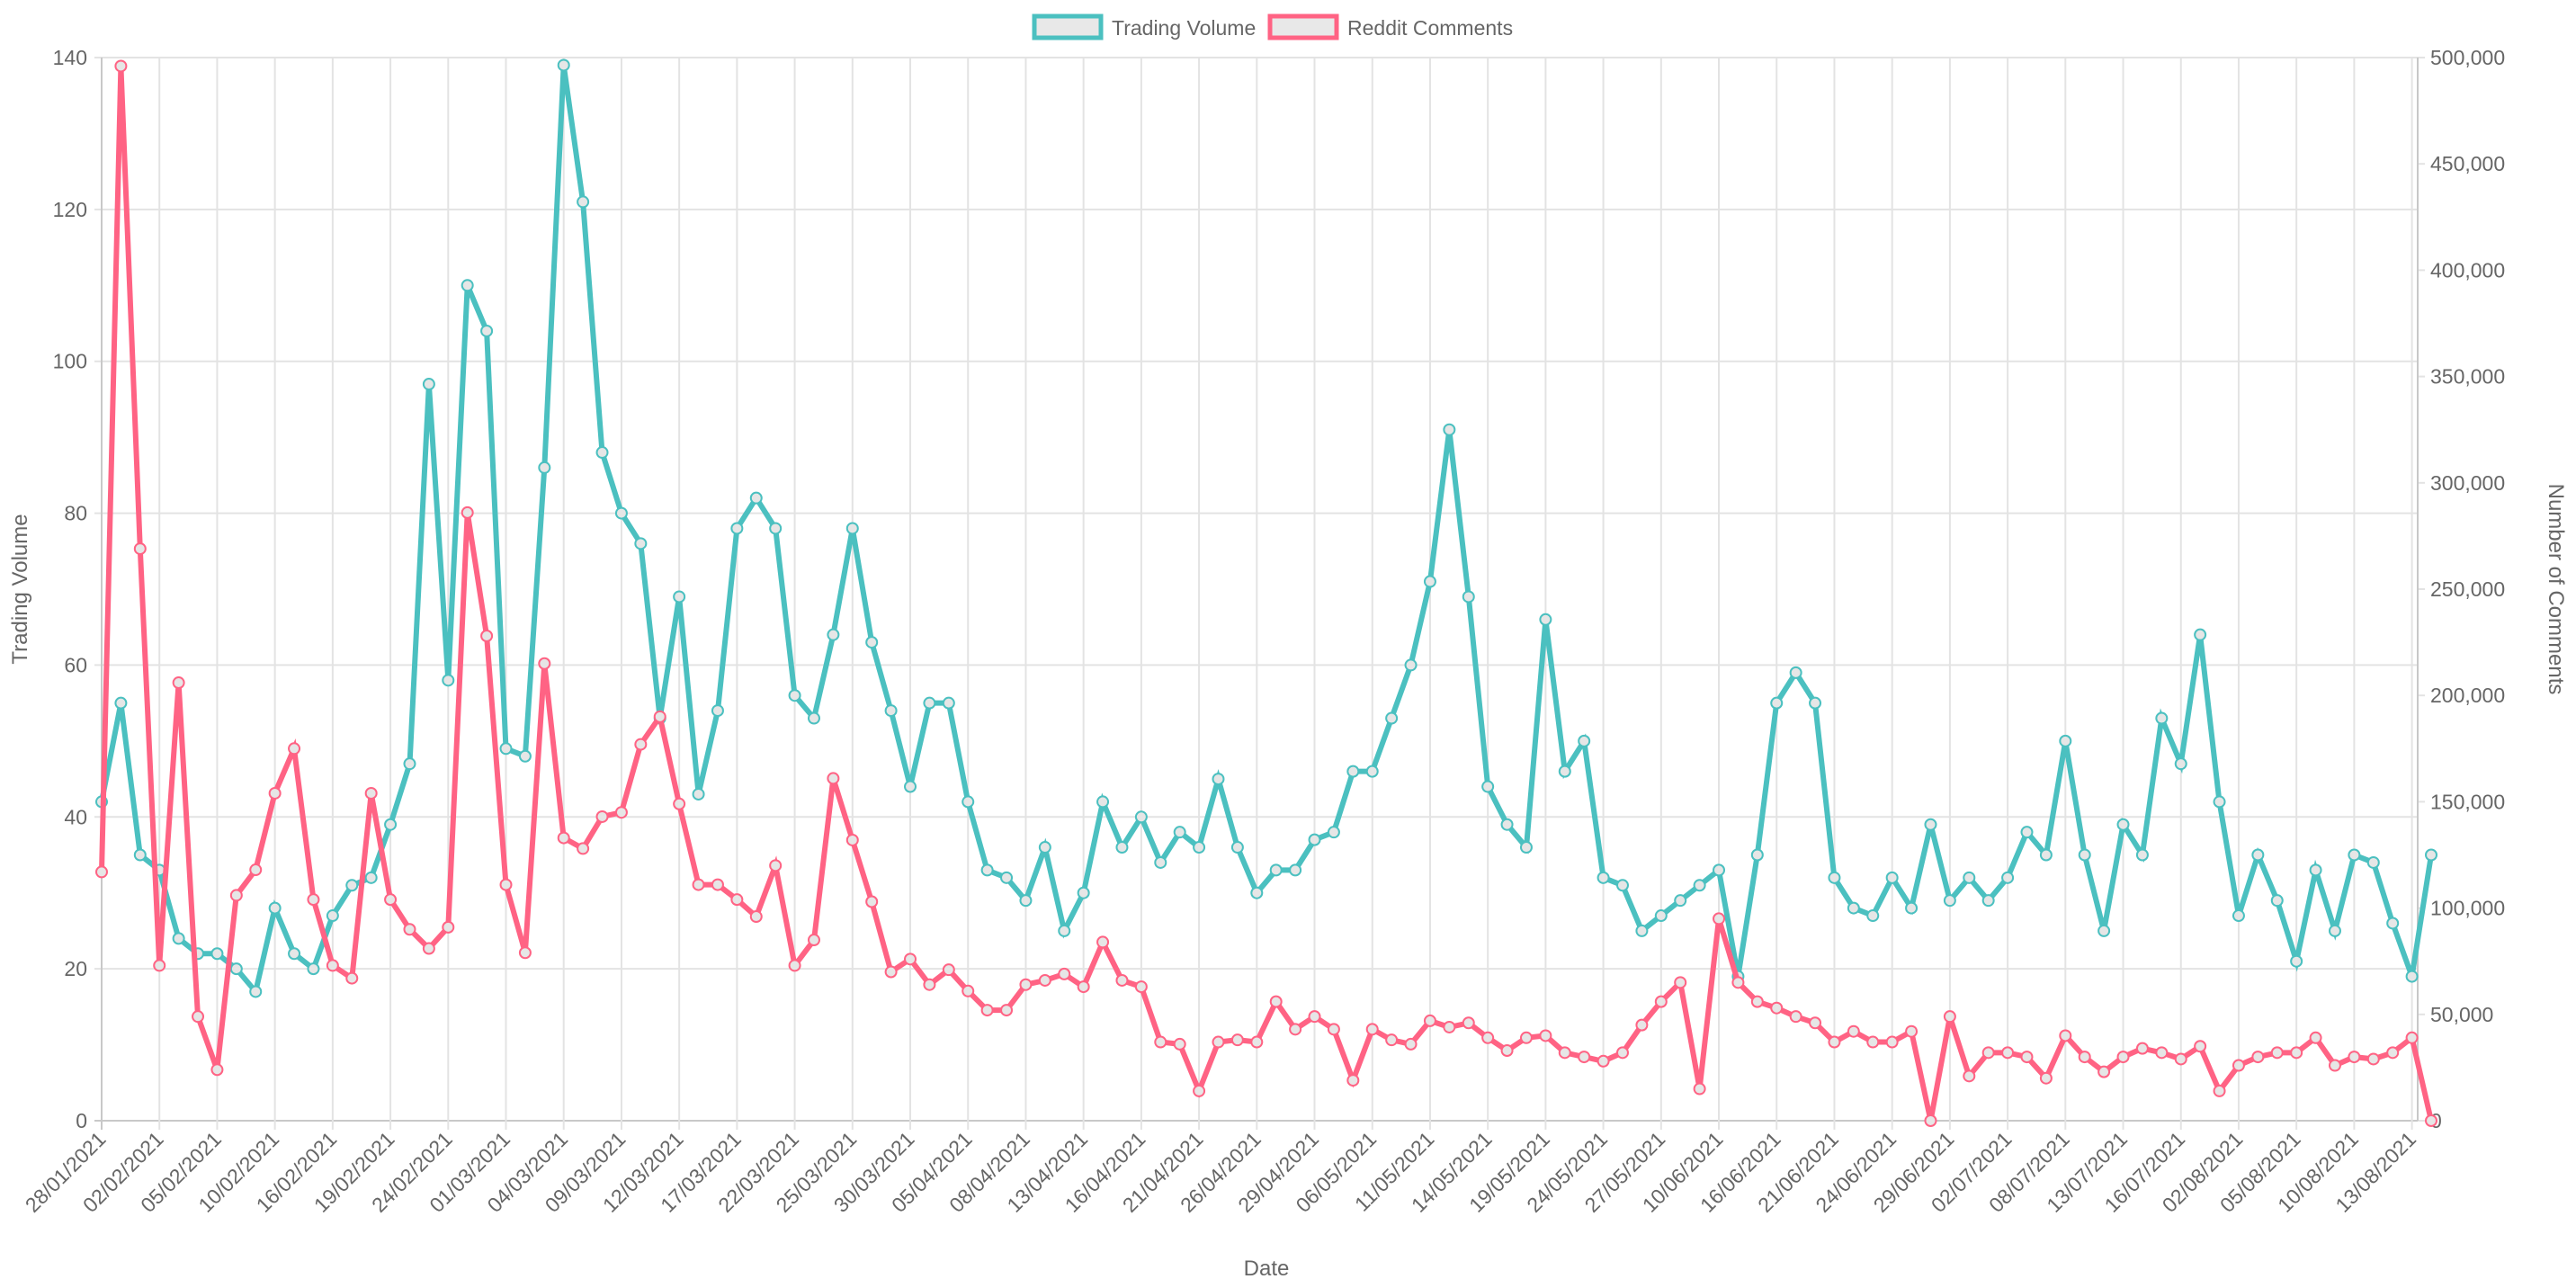 This screenshot has height=1288, width=2576. Describe the element at coordinates (2467, 801) in the screenshot. I see `y-right-tick-label: 150,000` at that location.